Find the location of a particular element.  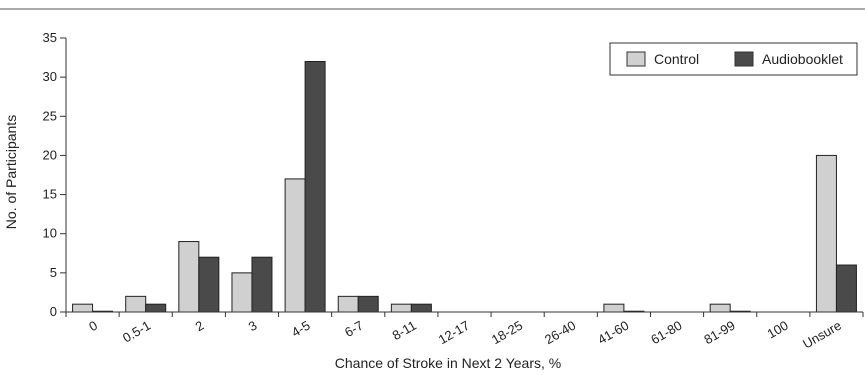

x-tick-label: 0.5-1 is located at coordinates (136, 332).